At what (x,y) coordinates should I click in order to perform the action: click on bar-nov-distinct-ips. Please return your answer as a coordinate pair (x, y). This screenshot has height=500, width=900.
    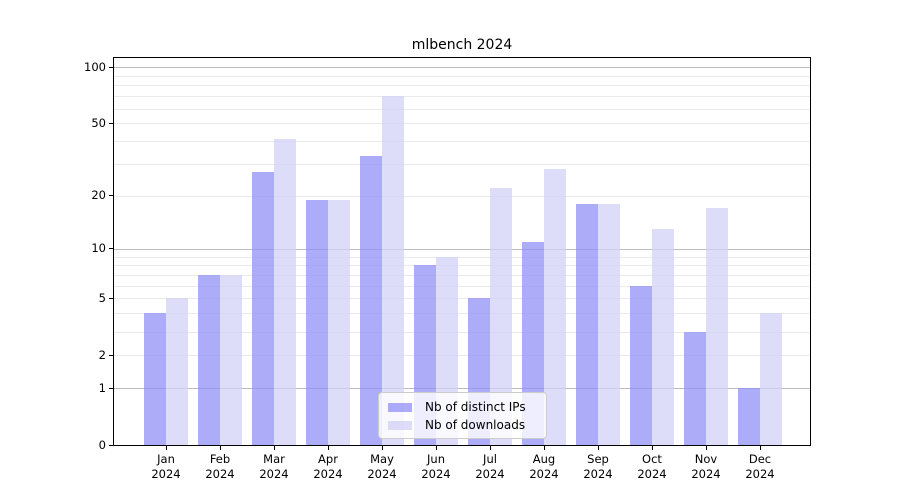
    Looking at the image, I should click on (695, 388).